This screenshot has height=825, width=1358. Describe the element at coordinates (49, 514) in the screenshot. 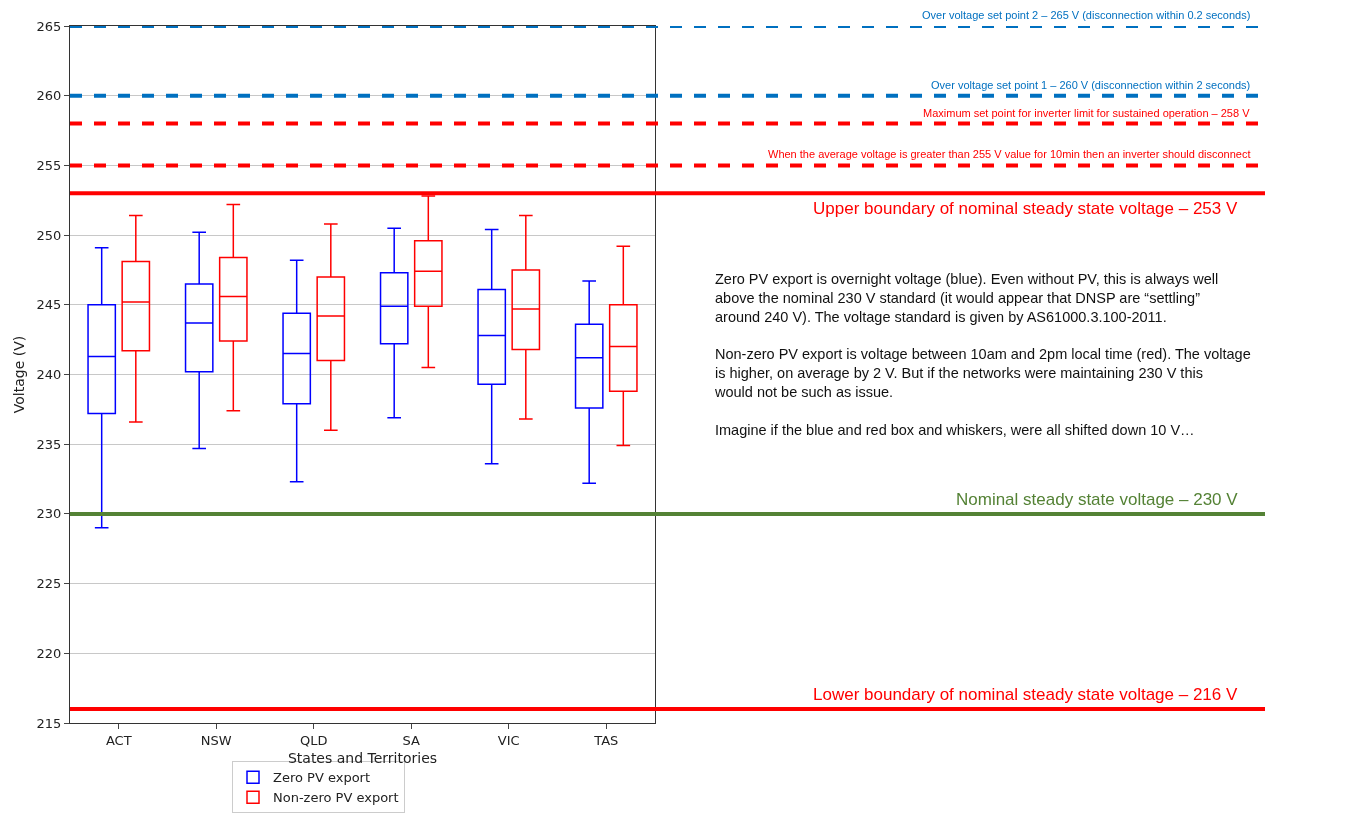

I see `y-tick-label: 230` at that location.